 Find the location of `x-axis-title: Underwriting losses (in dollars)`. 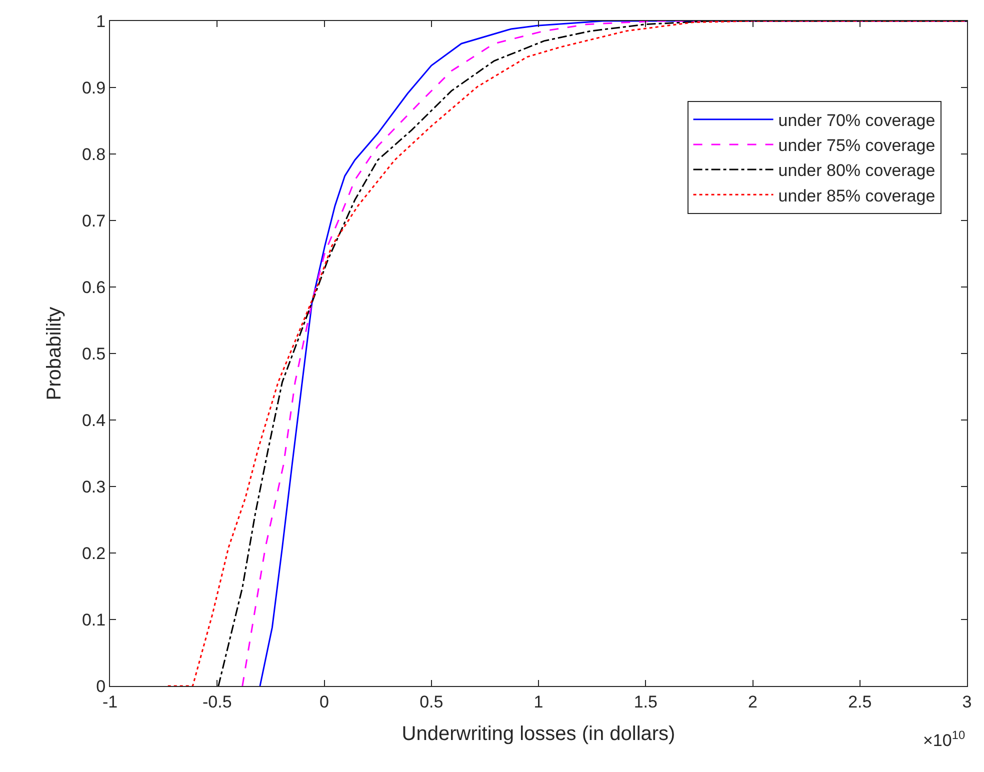

x-axis-title: Underwriting losses (in dollars) is located at coordinates (539, 733).